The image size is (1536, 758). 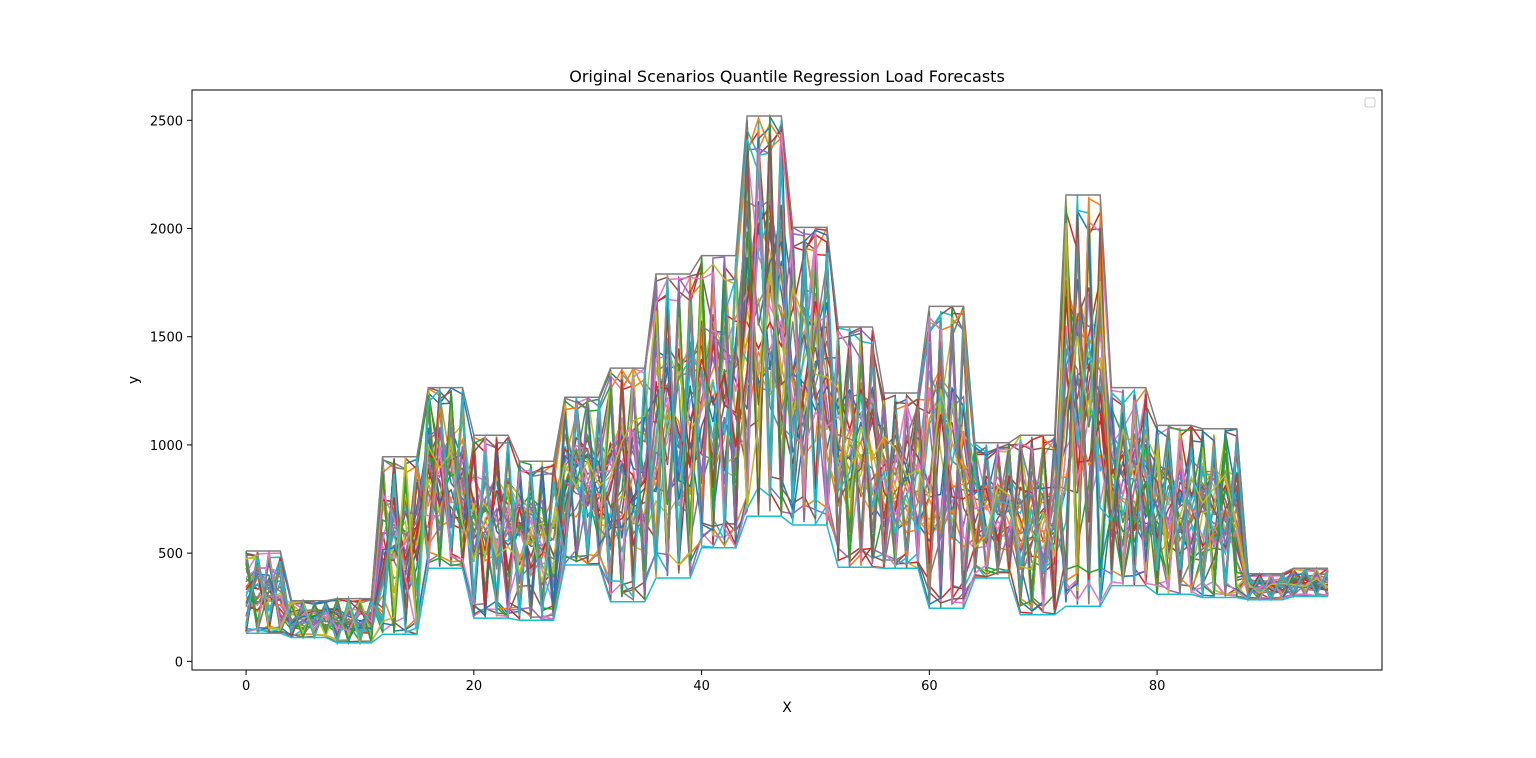 I want to click on y-tick-label: 2000, so click(x=166, y=230).